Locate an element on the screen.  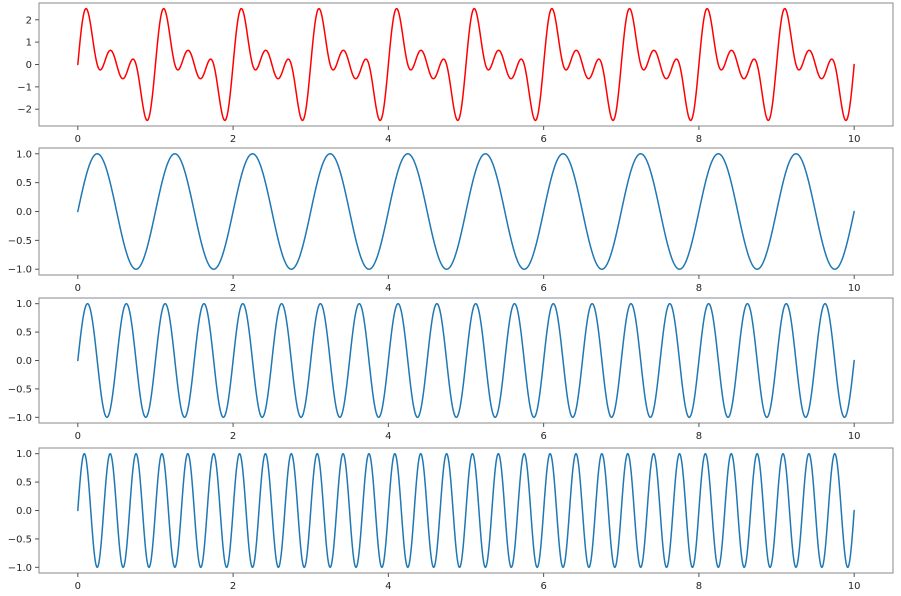
y-tick-label: 1 is located at coordinates (29, 43).